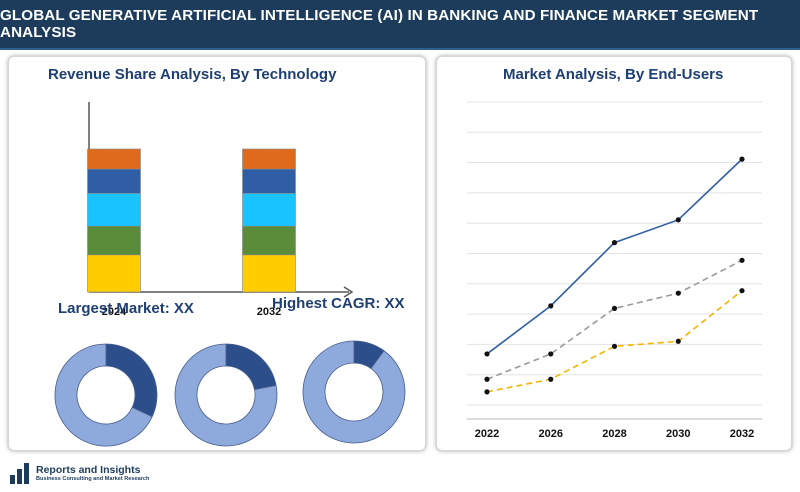 This screenshot has height=492, width=800. Describe the element at coordinates (678, 434) in the screenshot. I see `x-tick-label-2030: 2030` at that location.